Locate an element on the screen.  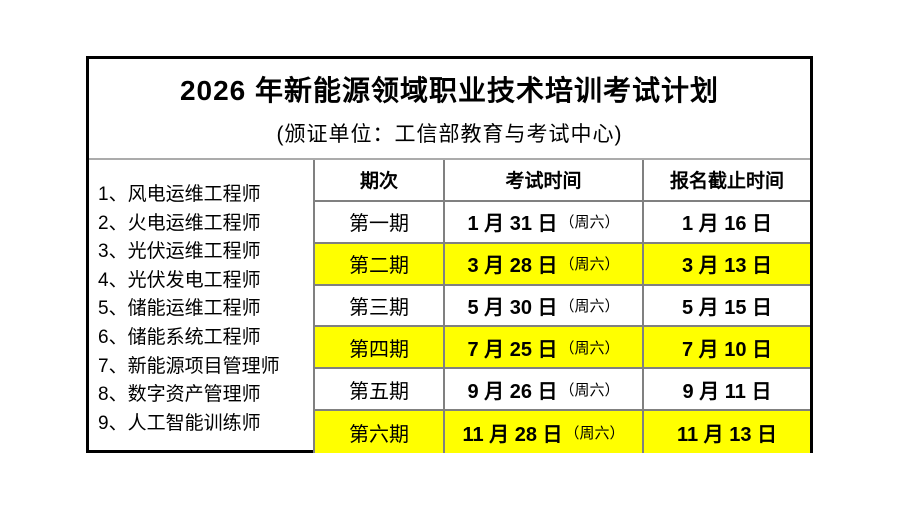
exam-date-cell: 11 月 28 日（周六） is located at coordinates (544, 432).